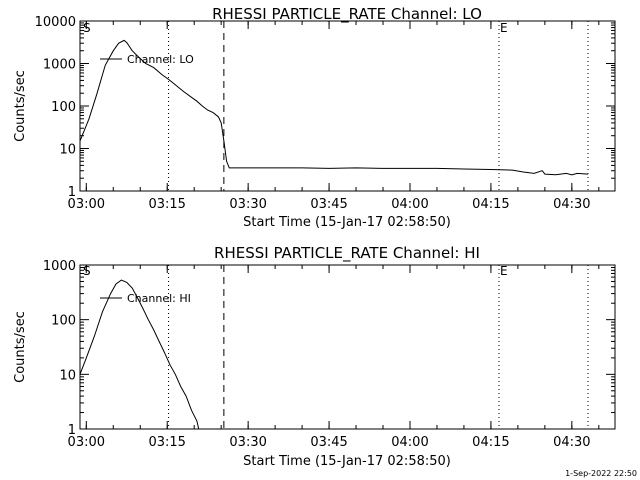  Describe the element at coordinates (139, 354) in the screenshot. I see `series-line-hi` at that location.